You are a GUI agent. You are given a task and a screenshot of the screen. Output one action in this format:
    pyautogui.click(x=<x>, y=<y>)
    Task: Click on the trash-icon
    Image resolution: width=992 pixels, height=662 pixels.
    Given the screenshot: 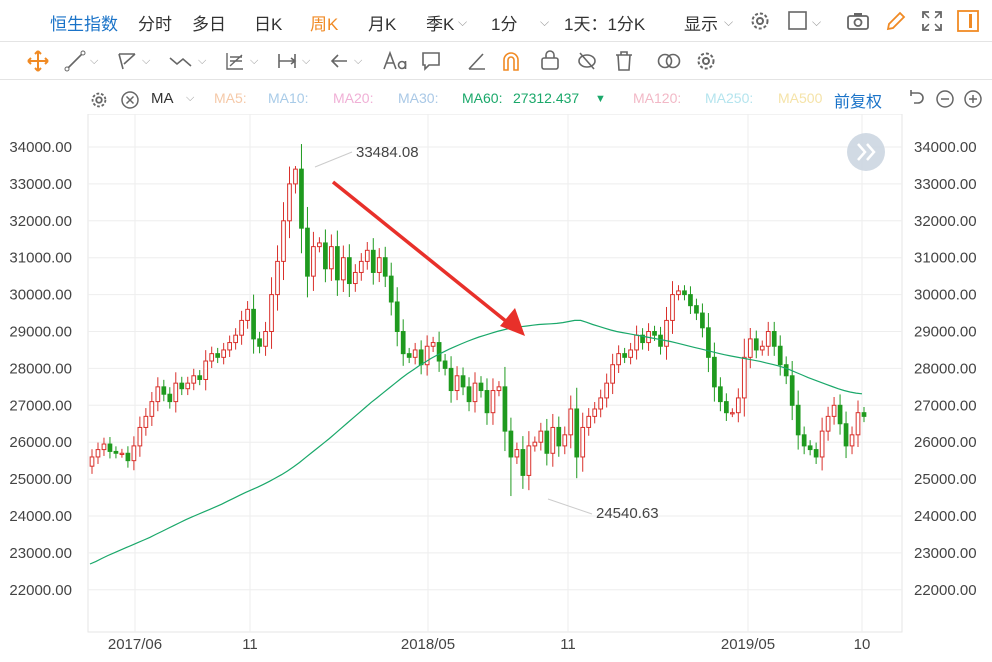 What is the action you would take?
    pyautogui.click(x=624, y=61)
    